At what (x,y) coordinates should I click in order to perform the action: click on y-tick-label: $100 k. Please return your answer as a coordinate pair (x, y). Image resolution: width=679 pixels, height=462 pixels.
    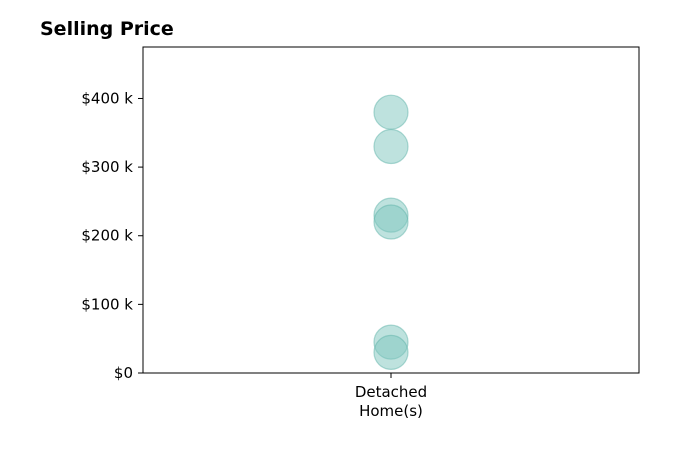
    Looking at the image, I should click on (107, 304).